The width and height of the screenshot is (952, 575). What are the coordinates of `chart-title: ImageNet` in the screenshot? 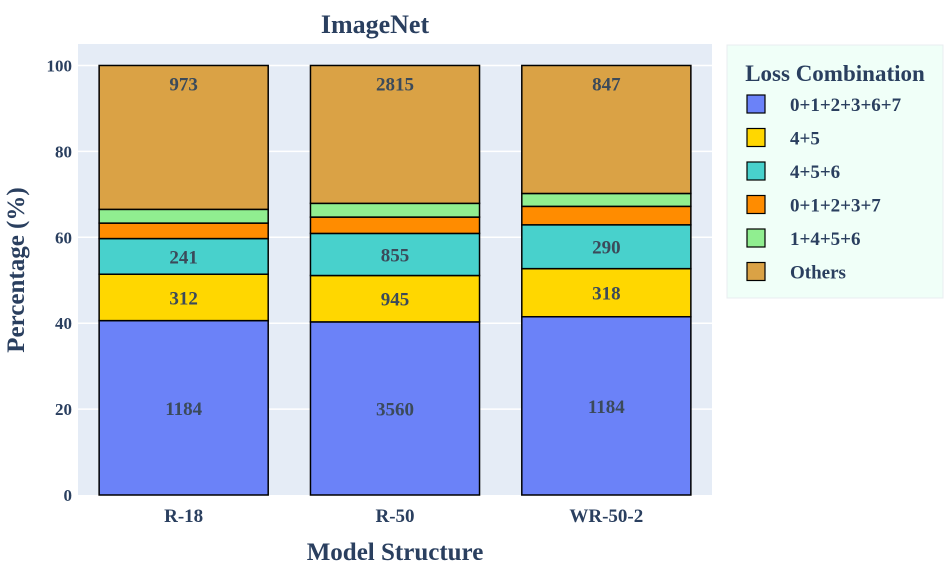 It's located at (375, 24).